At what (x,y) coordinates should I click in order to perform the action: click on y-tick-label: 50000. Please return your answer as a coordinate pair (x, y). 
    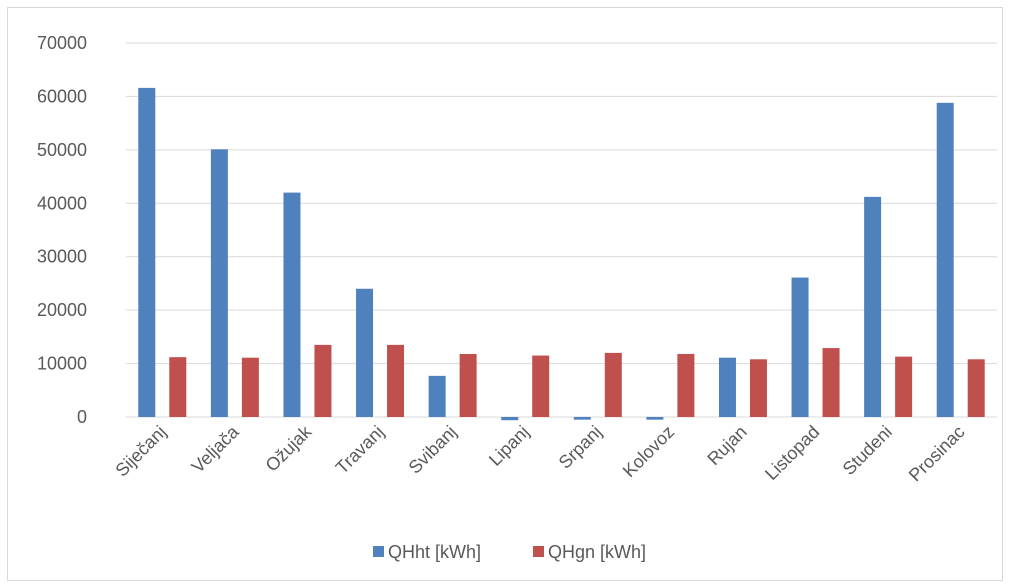
    Looking at the image, I should click on (62, 150).